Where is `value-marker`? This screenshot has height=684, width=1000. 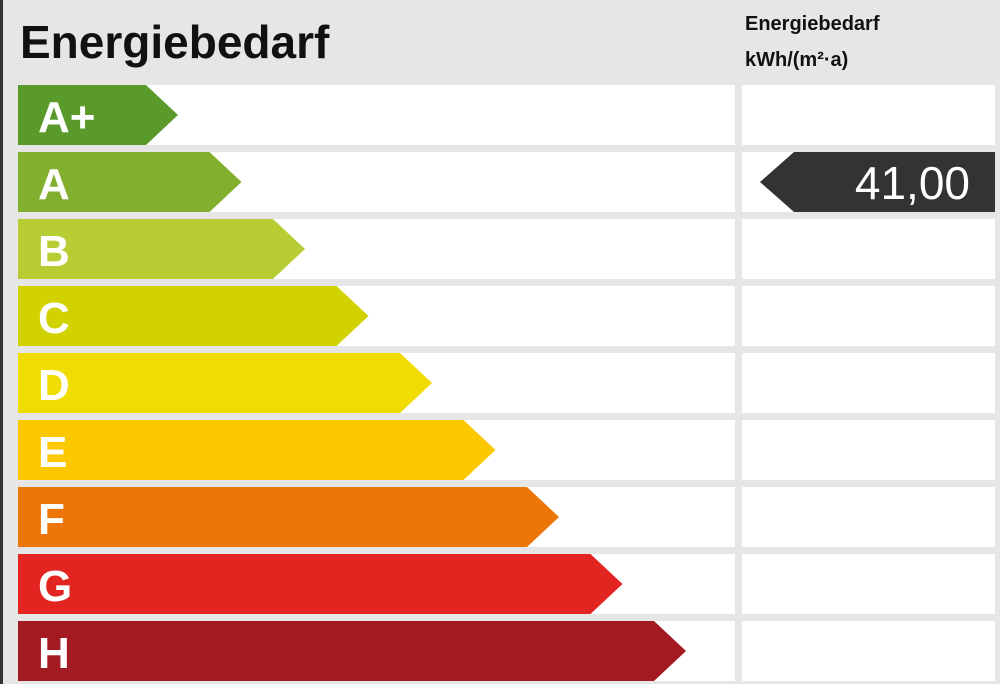
value-marker is located at coordinates (877, 182).